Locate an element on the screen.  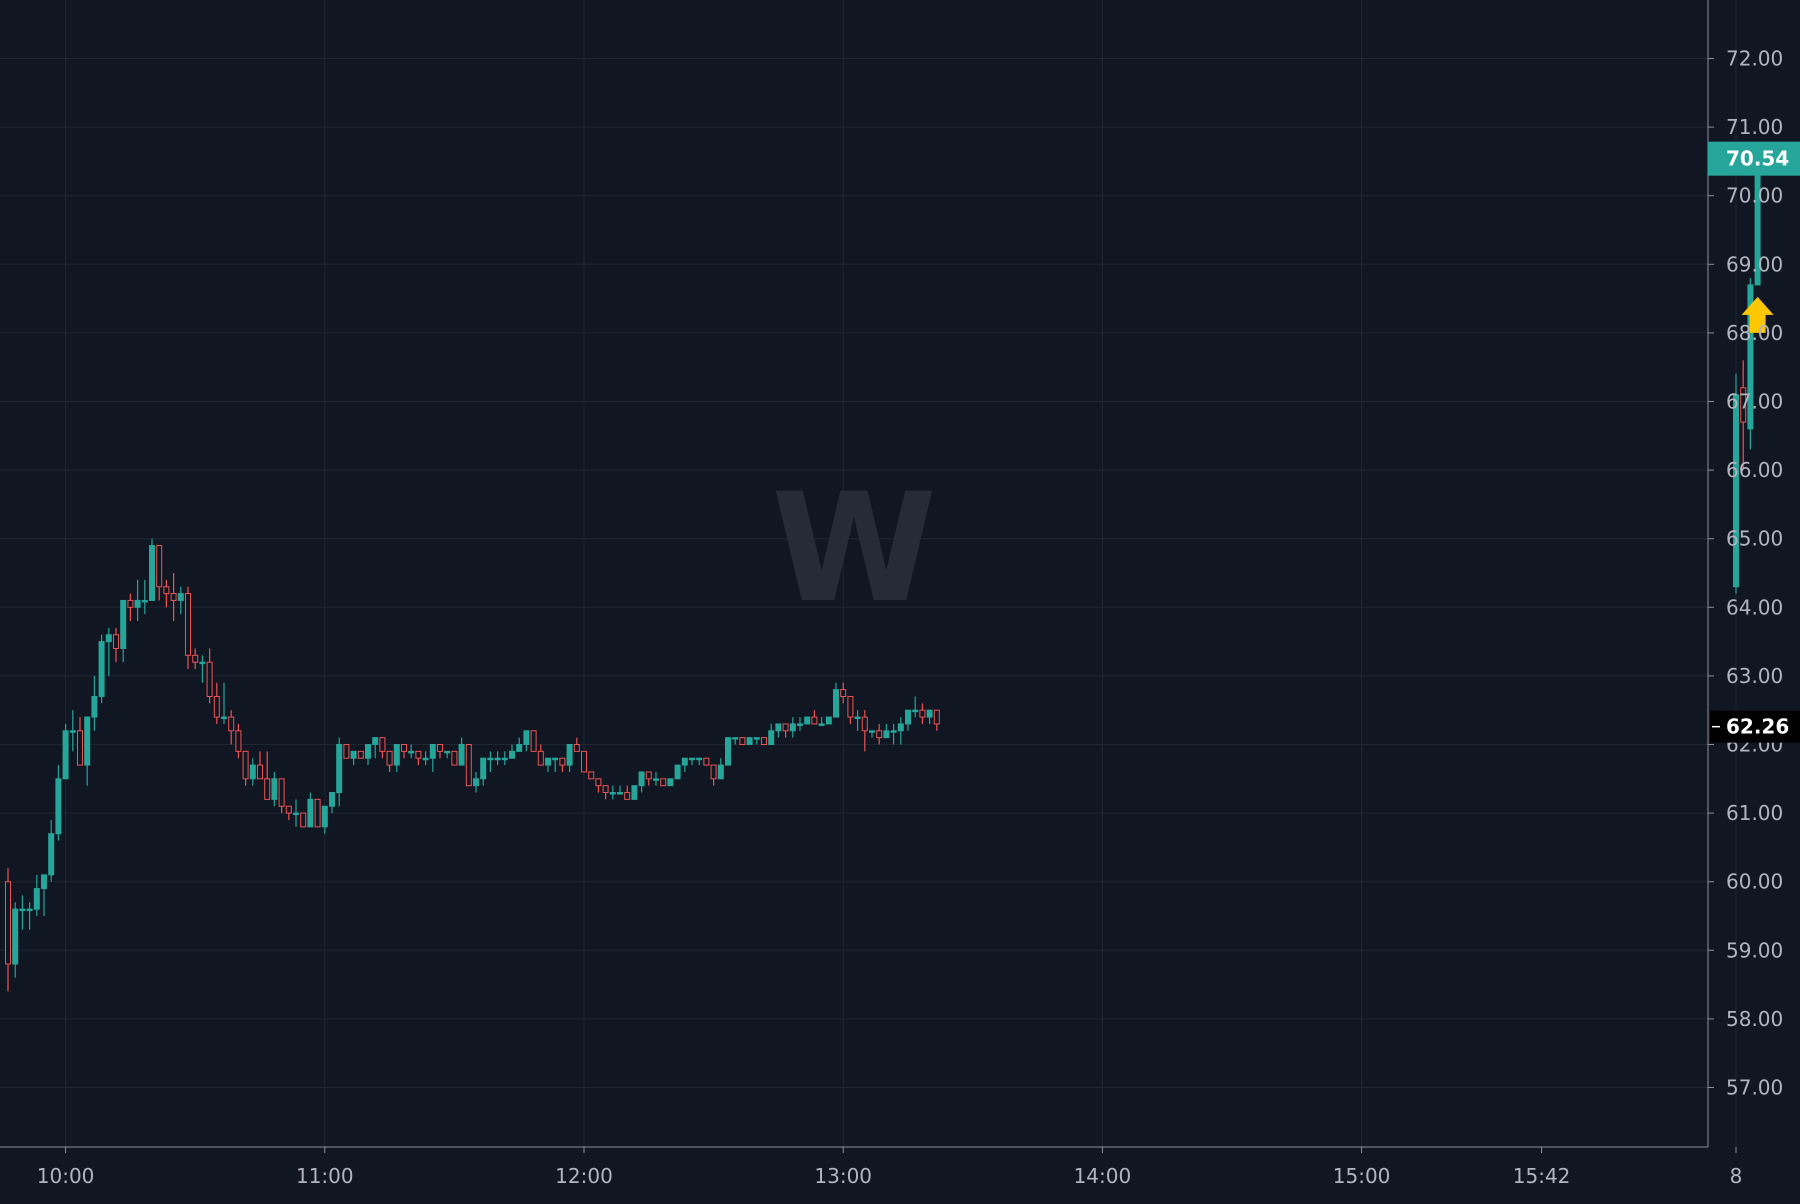
time-axis: 10:00 11:00 12:00 13:00 14:00 15:00 15:42 8 is located at coordinates (890, 1167).